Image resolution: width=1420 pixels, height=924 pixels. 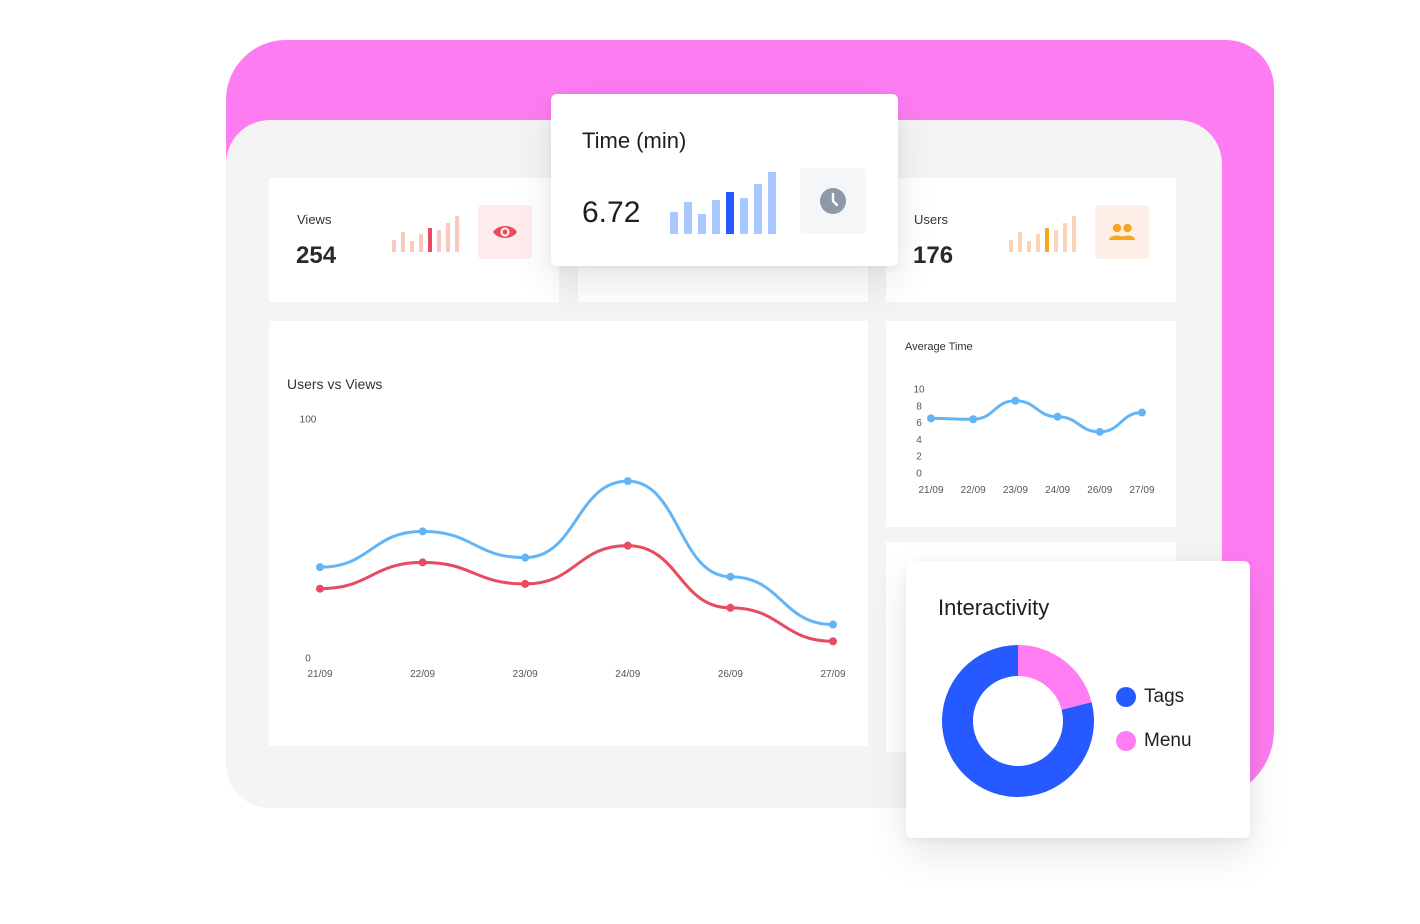 What do you see at coordinates (994, 607) in the screenshot?
I see `interactivity-title: Interactivity` at bounding box center [994, 607].